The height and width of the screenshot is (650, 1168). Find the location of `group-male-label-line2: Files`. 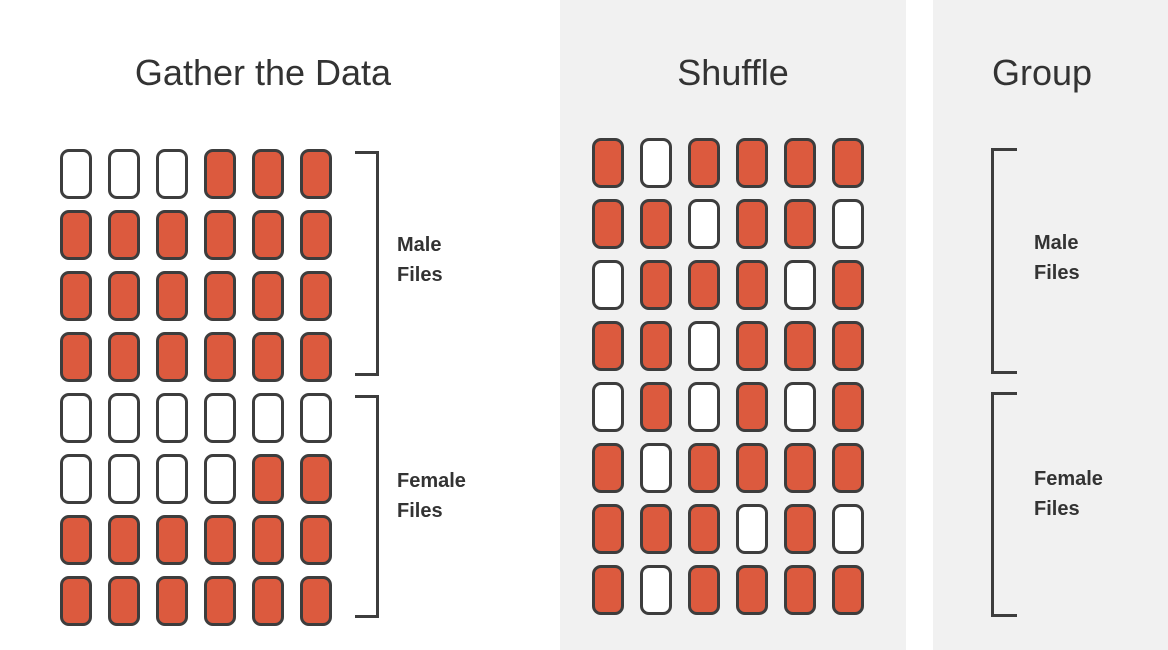

group-male-label-line2: Files is located at coordinates (1057, 273).